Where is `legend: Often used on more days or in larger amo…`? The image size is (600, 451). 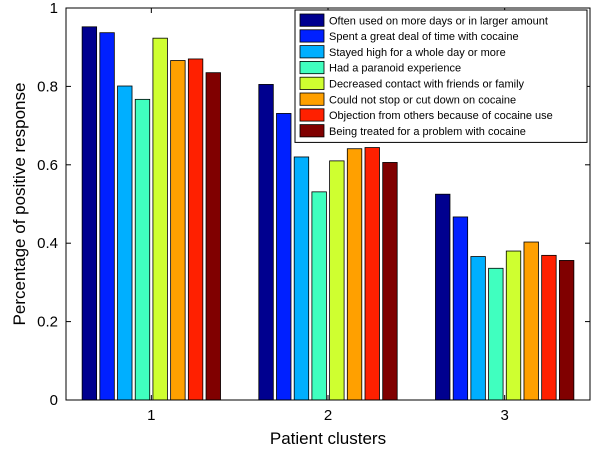 legend: Often used on more days or in larger amo… is located at coordinates (441, 76).